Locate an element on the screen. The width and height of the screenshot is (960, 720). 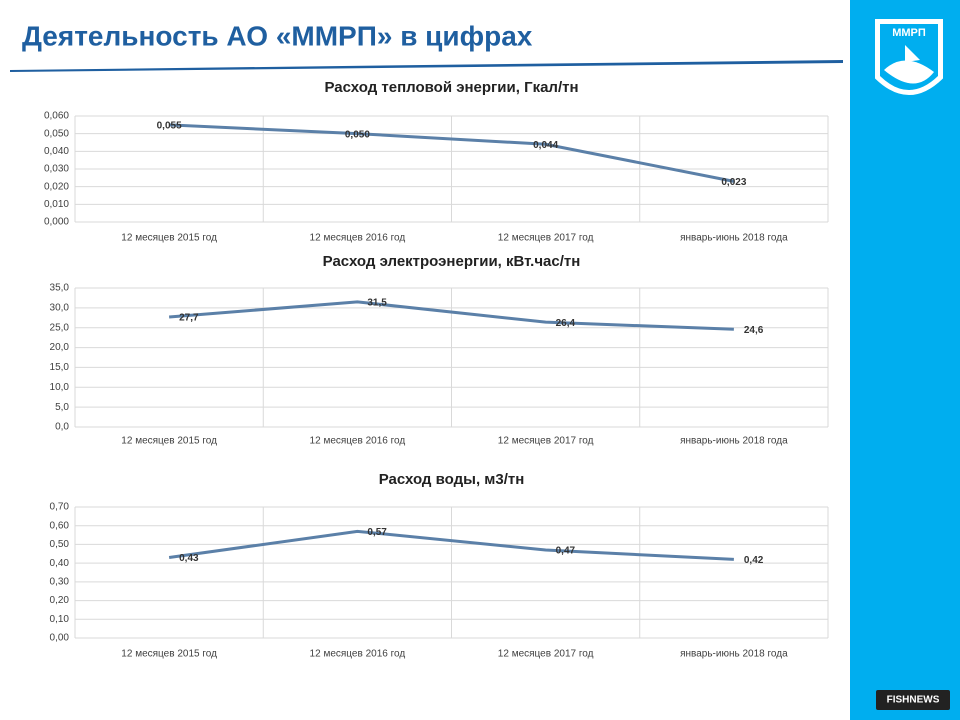
y-tick-label: 10,0 is located at coordinates (60, 387).